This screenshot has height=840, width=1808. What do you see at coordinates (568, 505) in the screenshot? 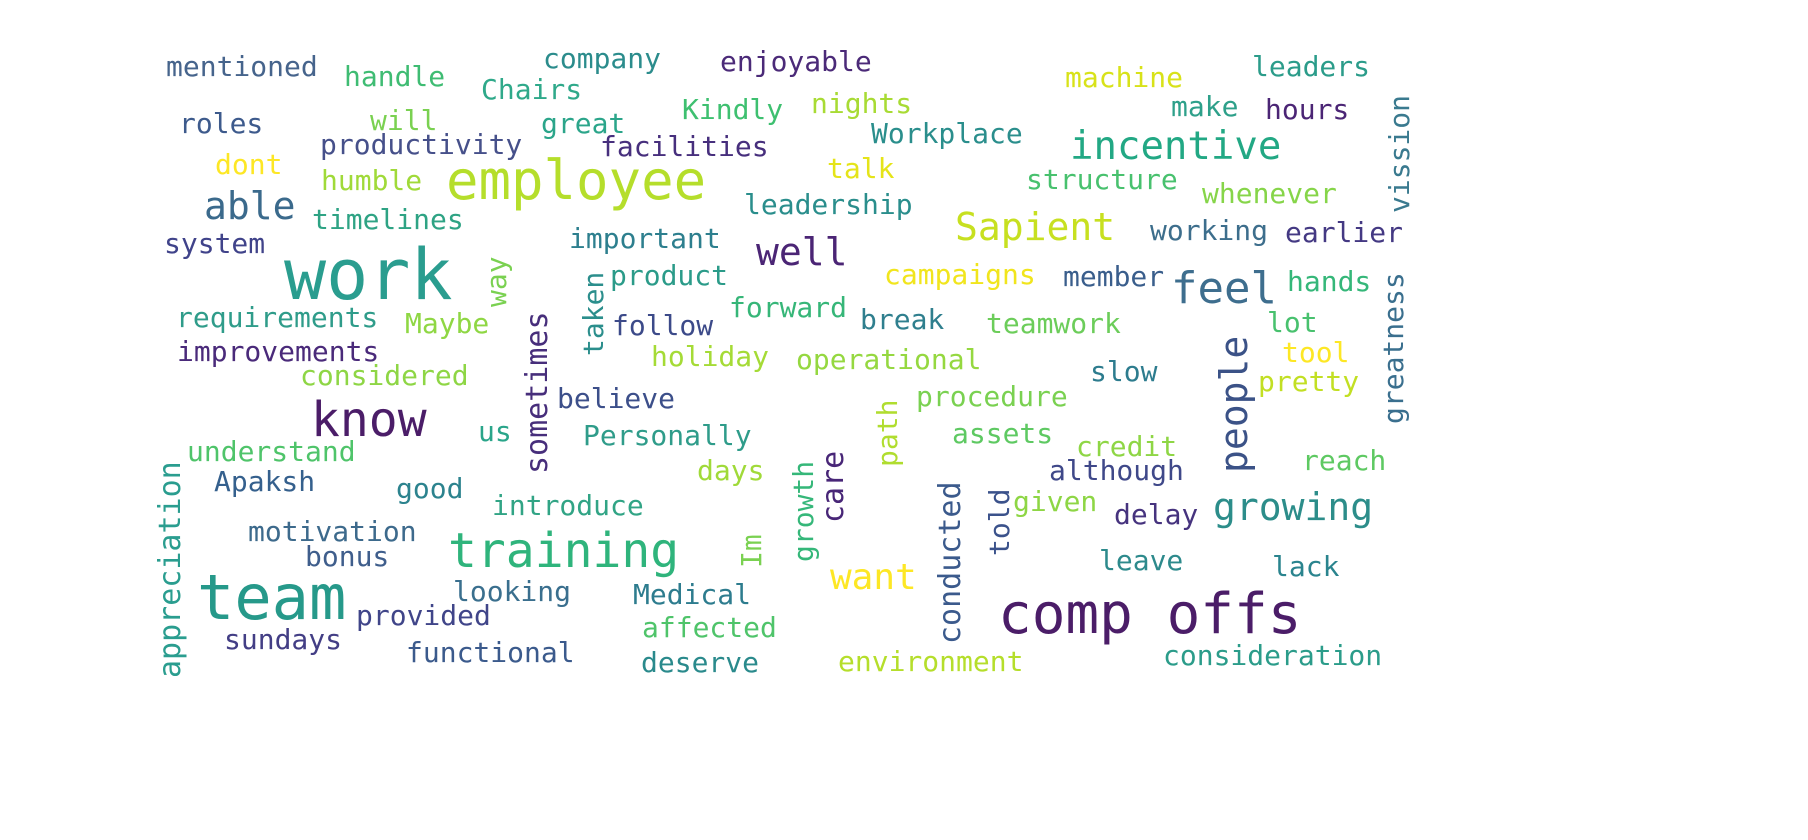
I see `word-introduce: introduce` at bounding box center [568, 505].